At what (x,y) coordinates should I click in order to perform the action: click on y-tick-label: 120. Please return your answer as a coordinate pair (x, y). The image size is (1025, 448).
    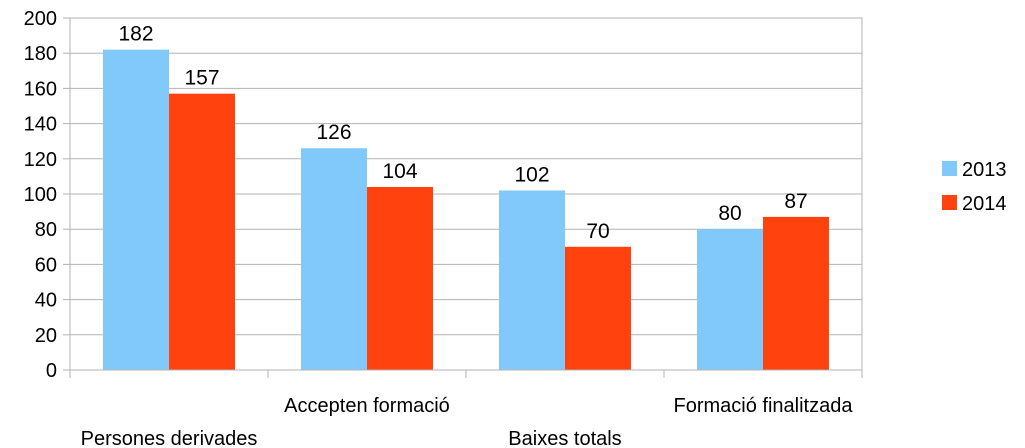
    Looking at the image, I should click on (40, 160).